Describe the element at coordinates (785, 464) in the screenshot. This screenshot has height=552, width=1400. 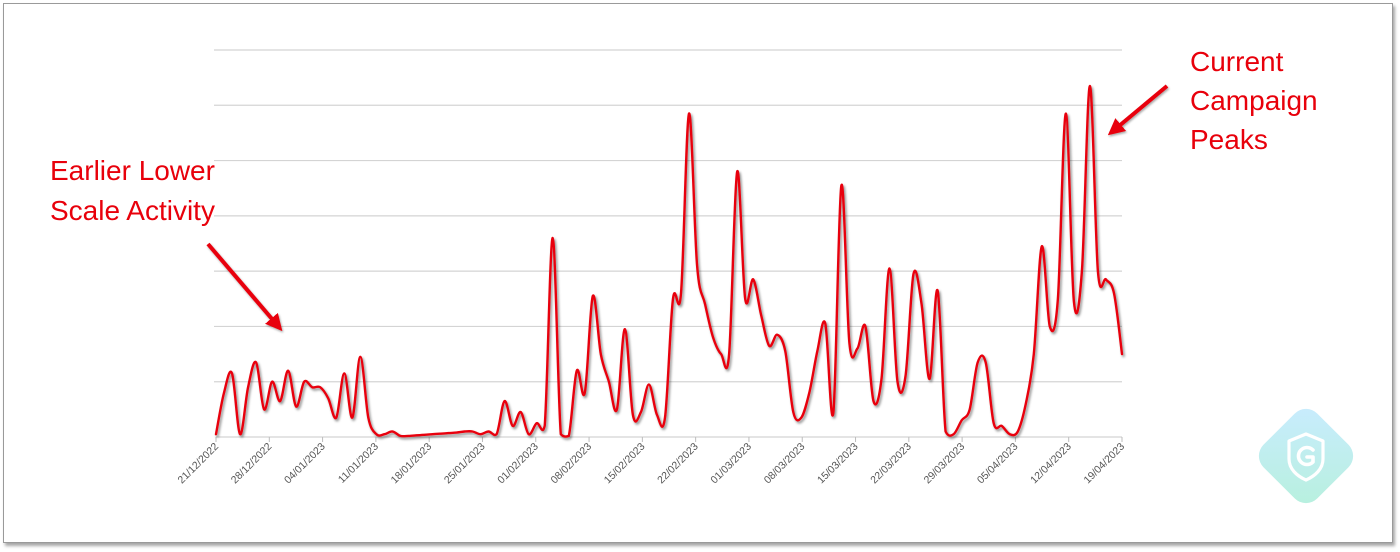
I see `x-tick-label: 08/03/2023` at that location.